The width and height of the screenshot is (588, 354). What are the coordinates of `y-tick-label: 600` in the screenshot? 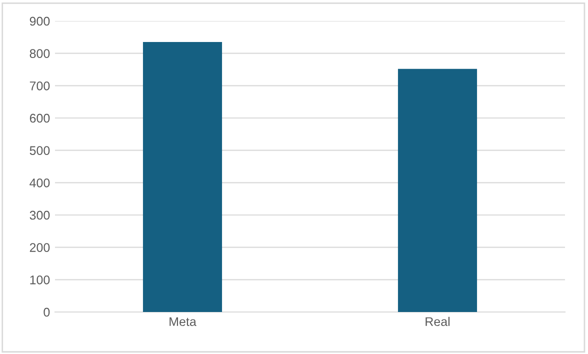 It's located at (40, 118).